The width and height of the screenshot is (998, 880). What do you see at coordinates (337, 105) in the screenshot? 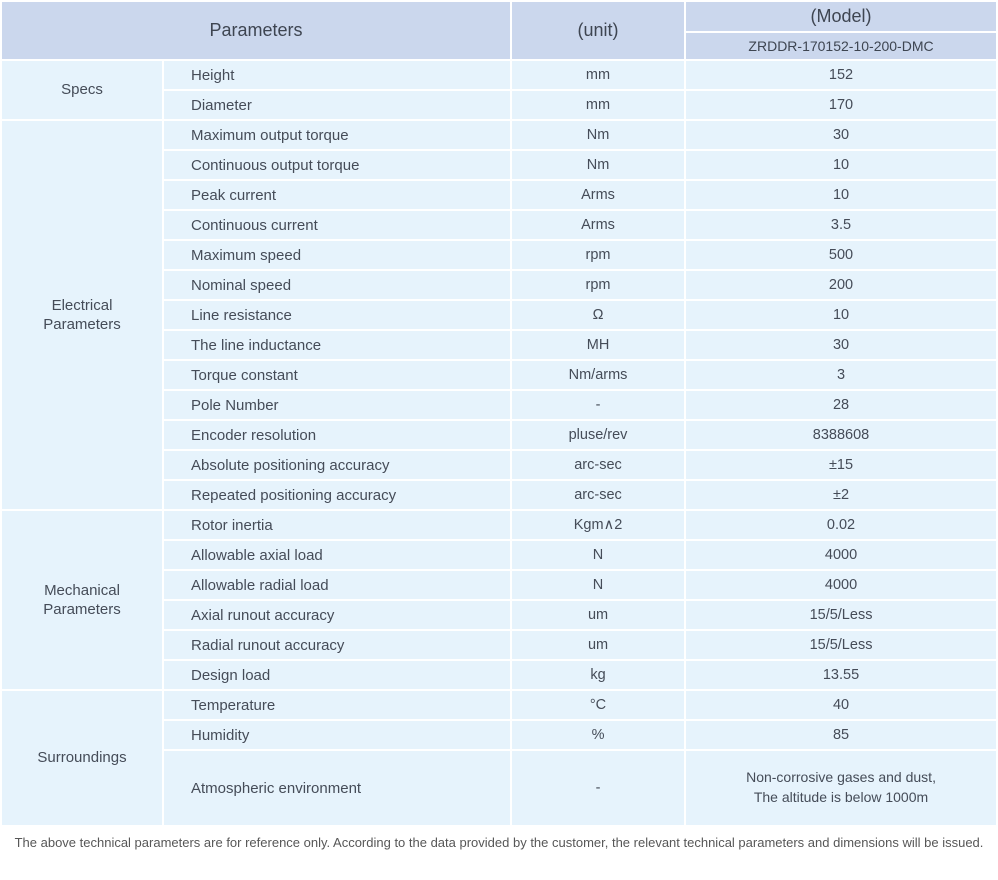
I see `param-cell: Diameter` at bounding box center [337, 105].